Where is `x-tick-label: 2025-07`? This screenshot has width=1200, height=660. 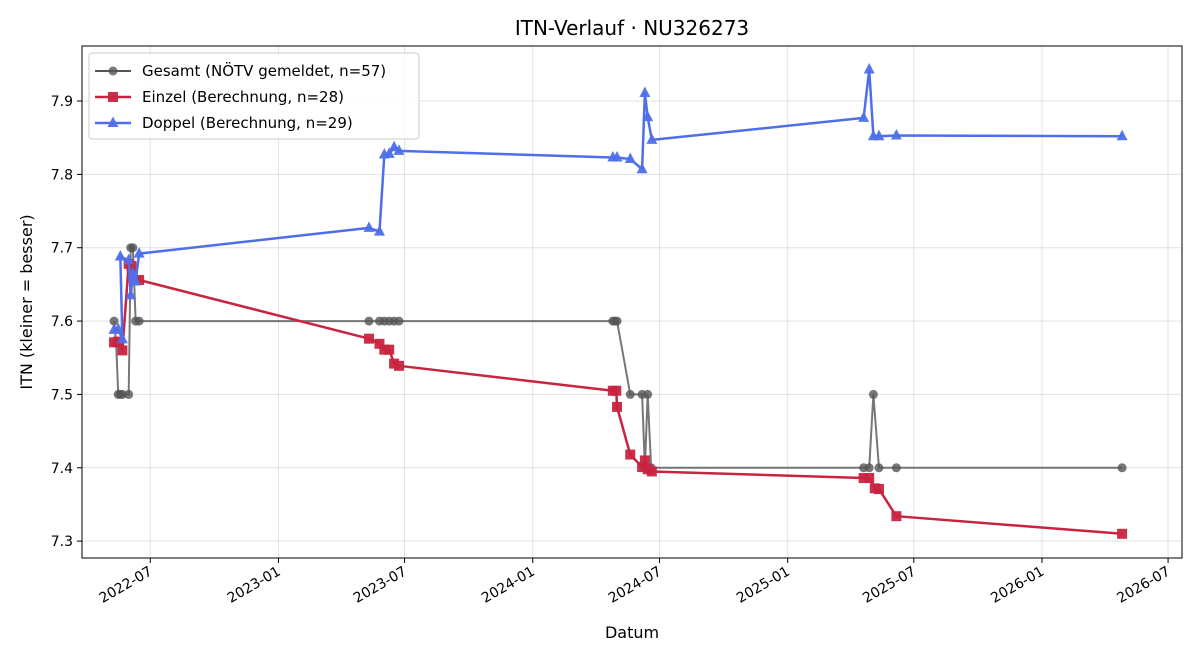 x-tick-label: 2025-07 is located at coordinates (889, 585).